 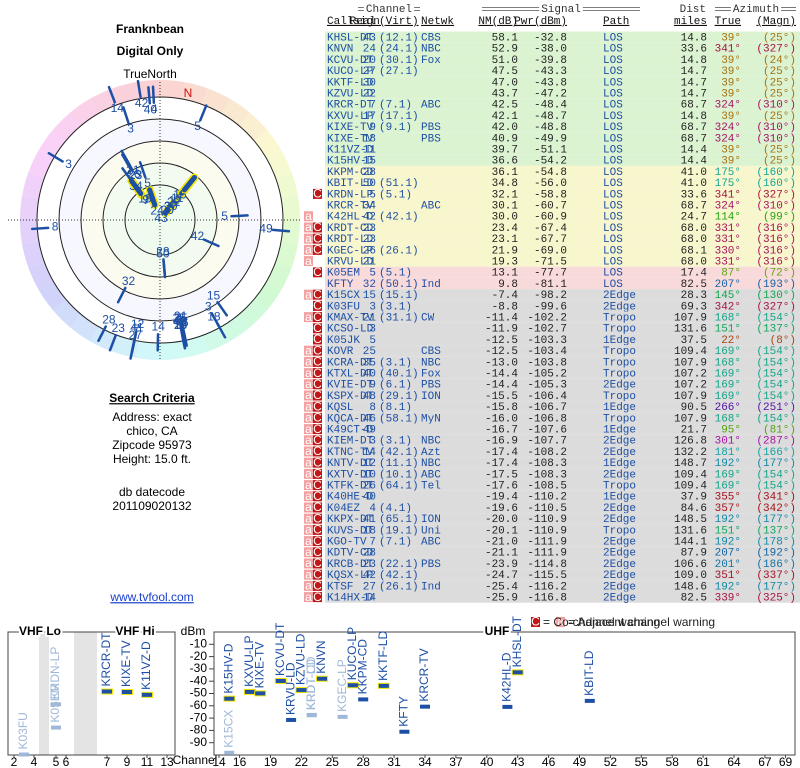 What do you see at coordinates (151, 597) in the screenshot?
I see `site-link: www.tvfool.com` at bounding box center [151, 597].